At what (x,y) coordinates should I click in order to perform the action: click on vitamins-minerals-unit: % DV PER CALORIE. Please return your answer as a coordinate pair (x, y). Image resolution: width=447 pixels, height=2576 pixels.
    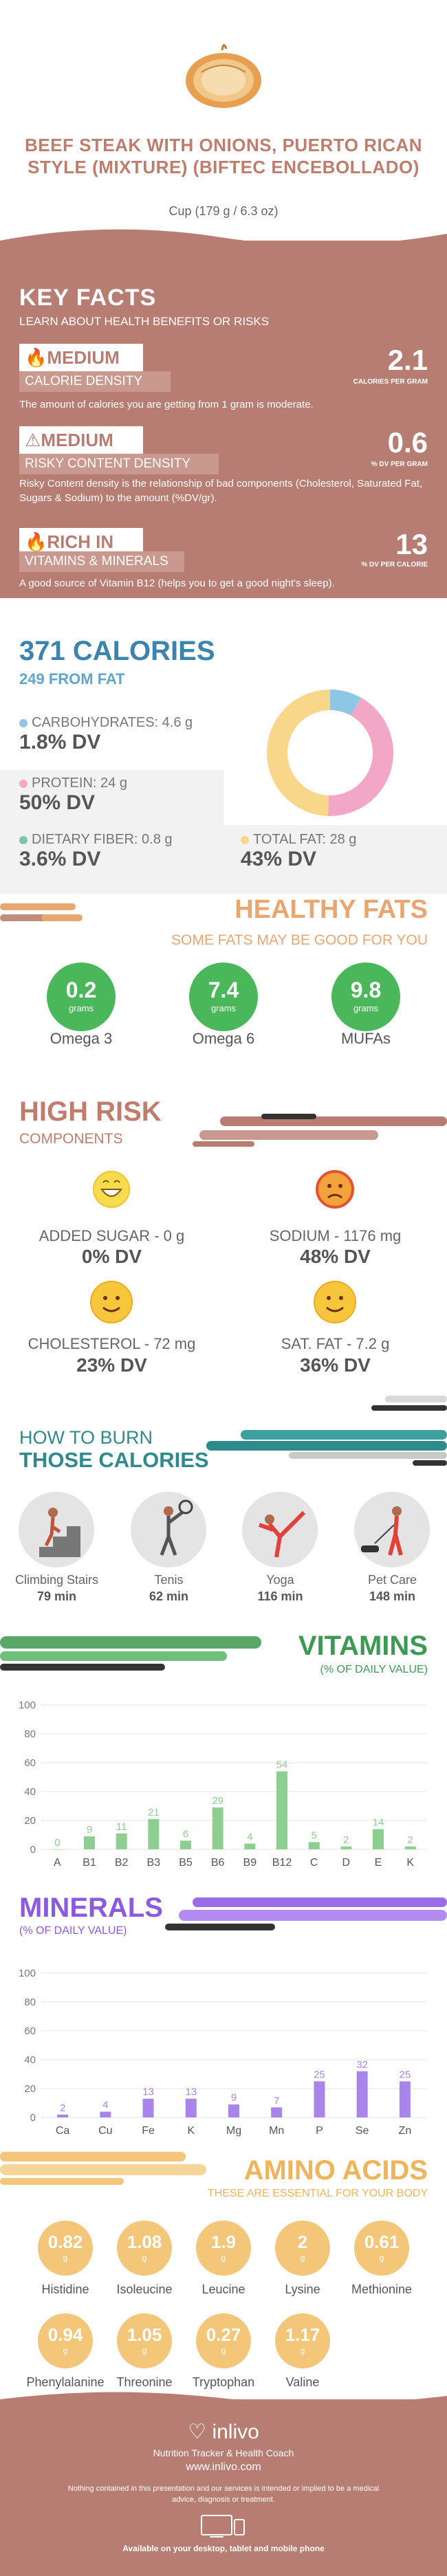
    Looking at the image, I should click on (394, 565).